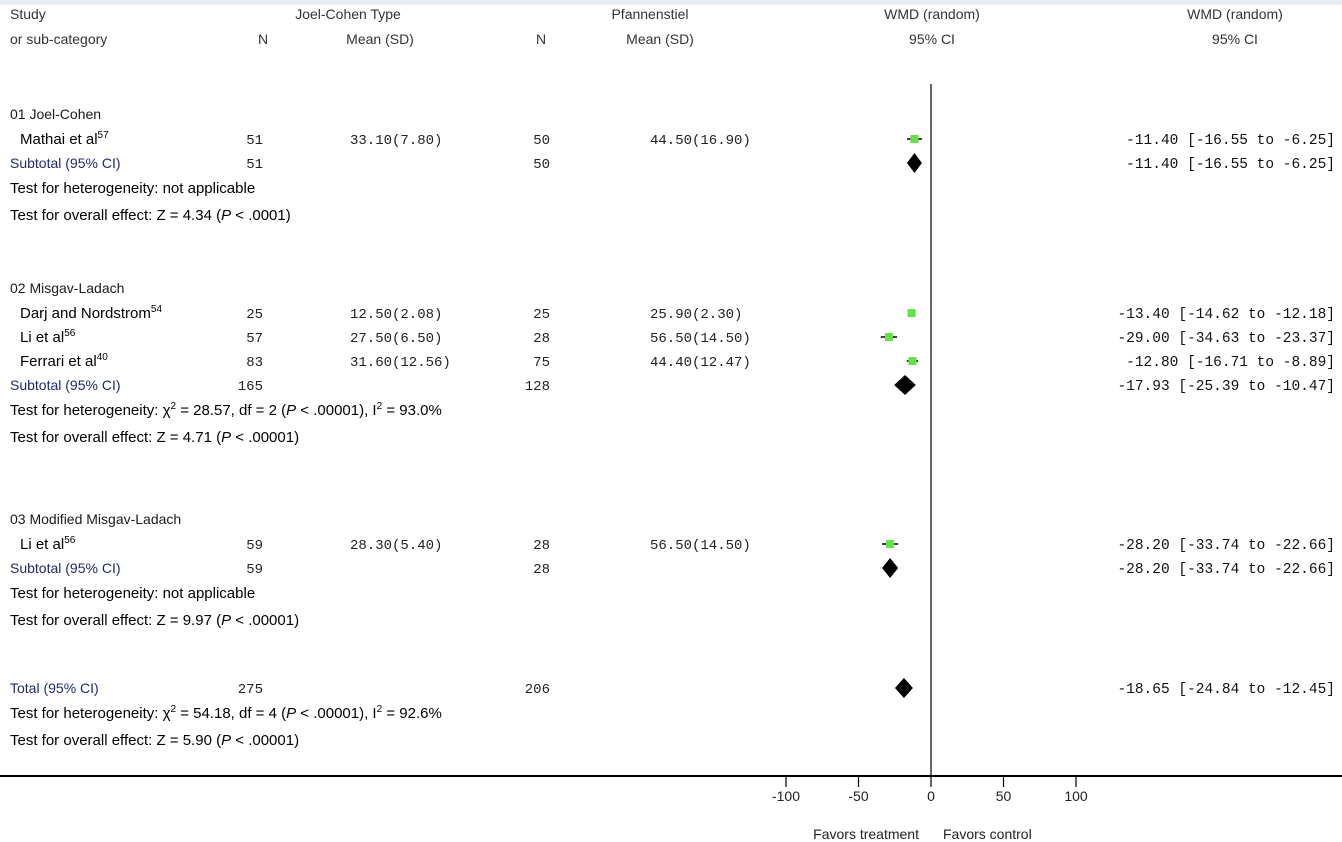 The height and width of the screenshot is (842, 1342). What do you see at coordinates (396, 546) in the screenshot?
I see `study-mean1: 28.30(5.40)` at bounding box center [396, 546].